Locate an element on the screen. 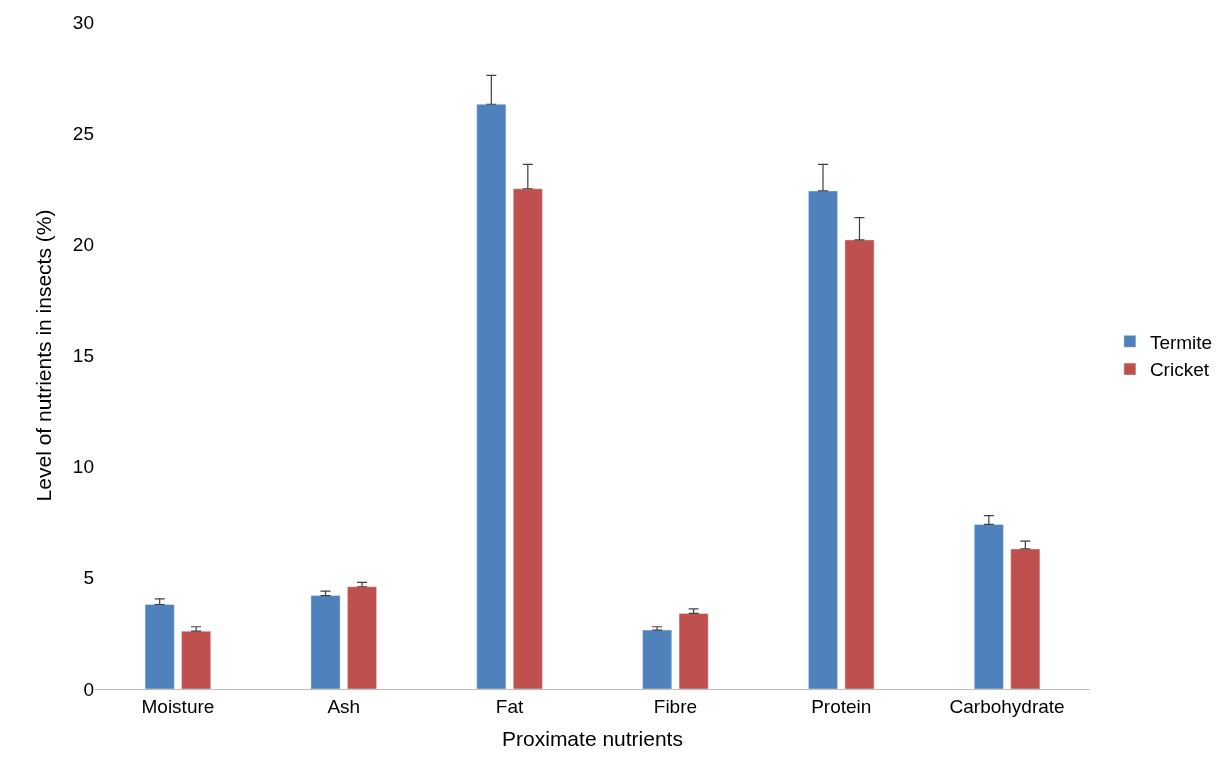 The height and width of the screenshot is (769, 1230). y-tick-label: 20 is located at coordinates (83, 244).